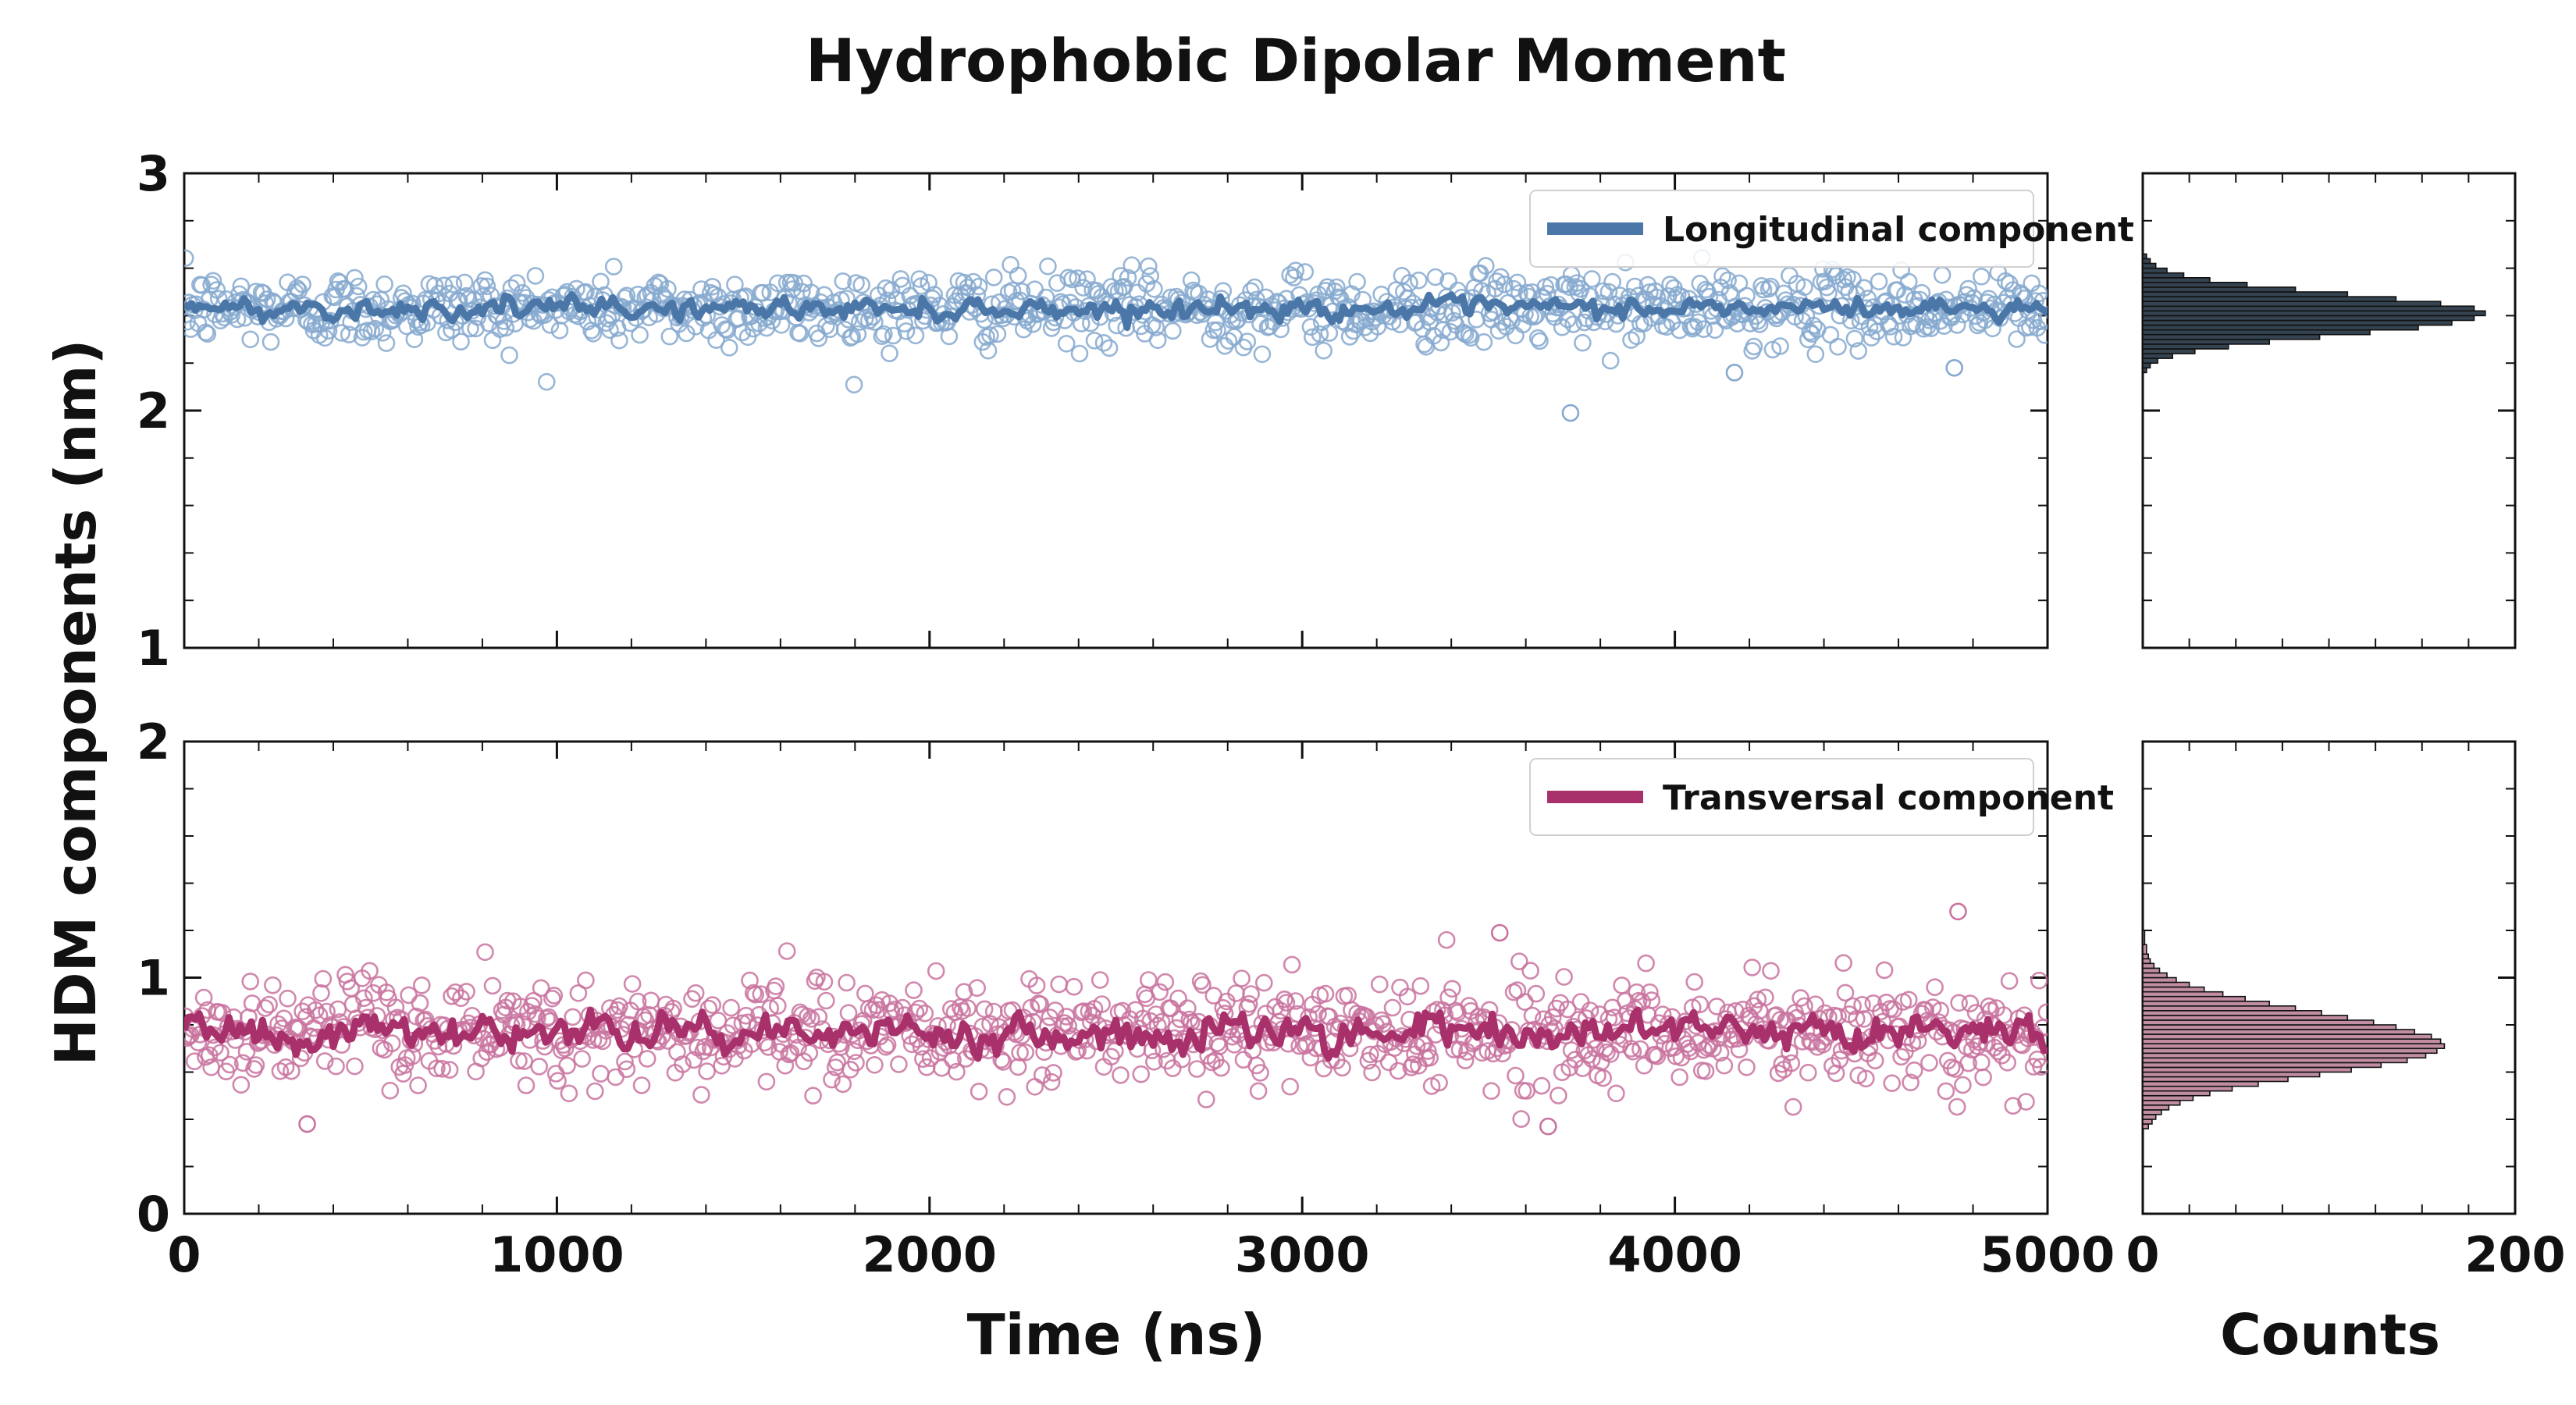 The width and height of the screenshot is (2576, 1405). Describe the element at coordinates (2329, 411) in the screenshot. I see `top-histogram-panel` at that location.